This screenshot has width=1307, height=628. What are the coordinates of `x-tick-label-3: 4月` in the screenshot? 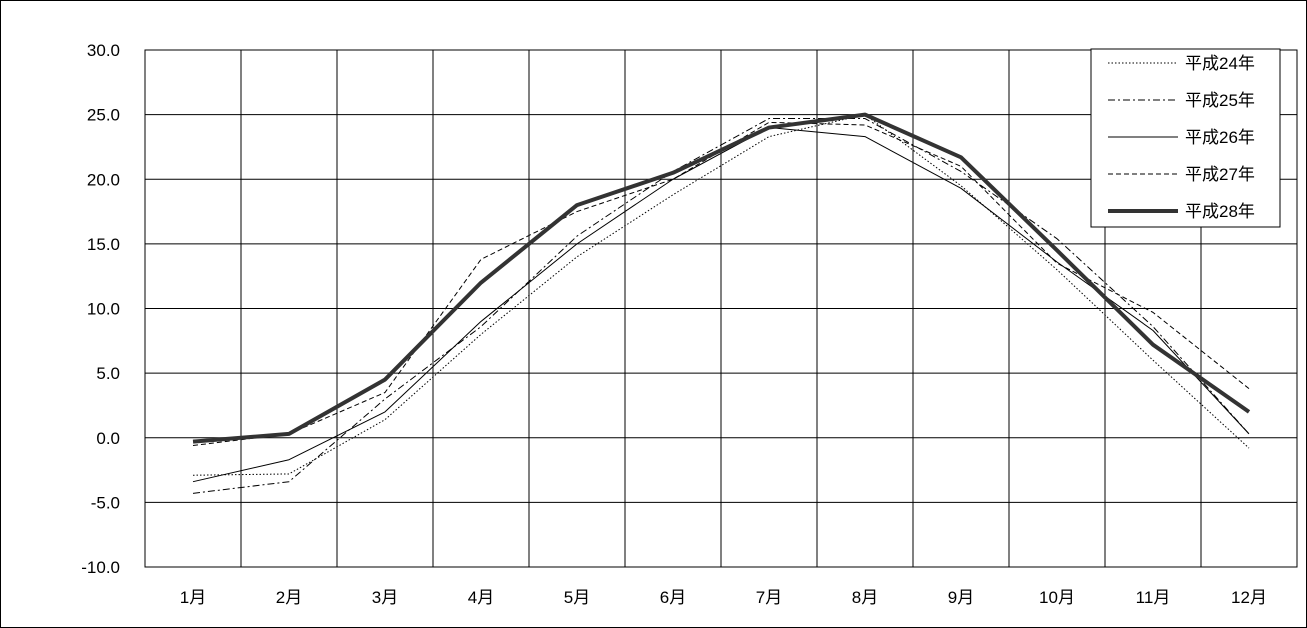 It's located at (481, 597).